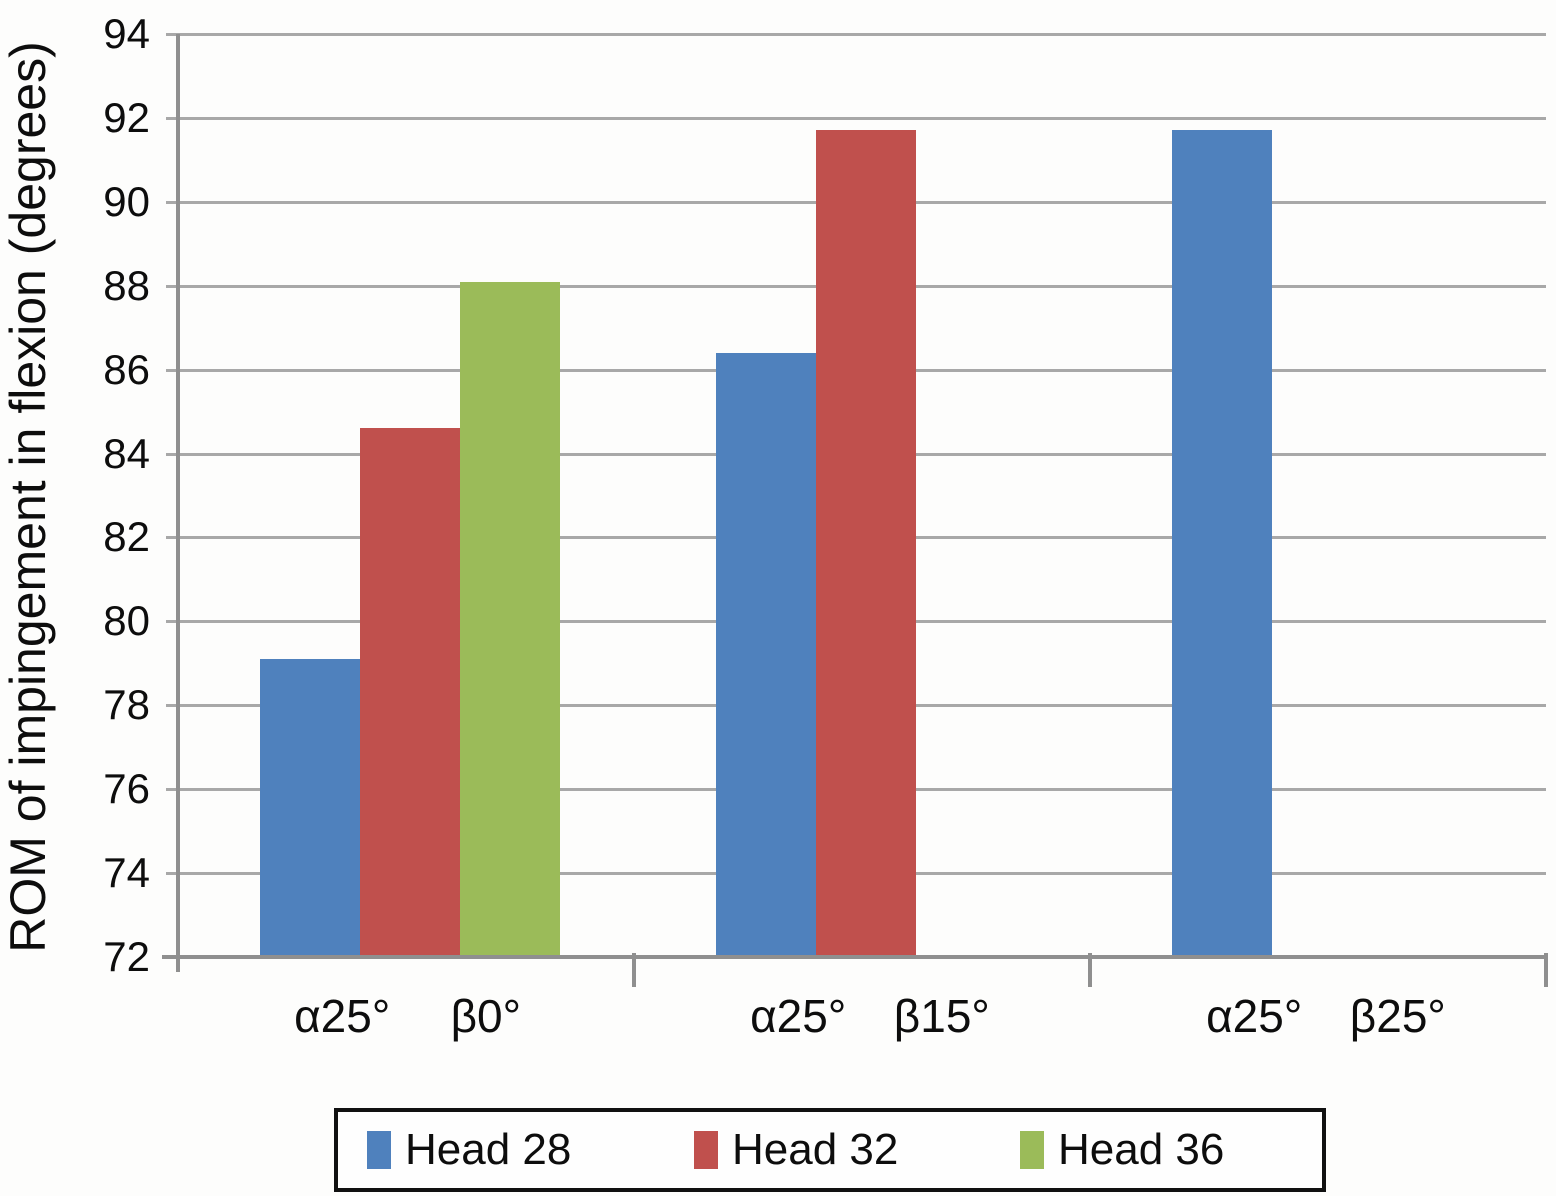 Image resolution: width=1556 pixels, height=1196 pixels. I want to click on x-tick-label: β25°, so click(1397, 1016).